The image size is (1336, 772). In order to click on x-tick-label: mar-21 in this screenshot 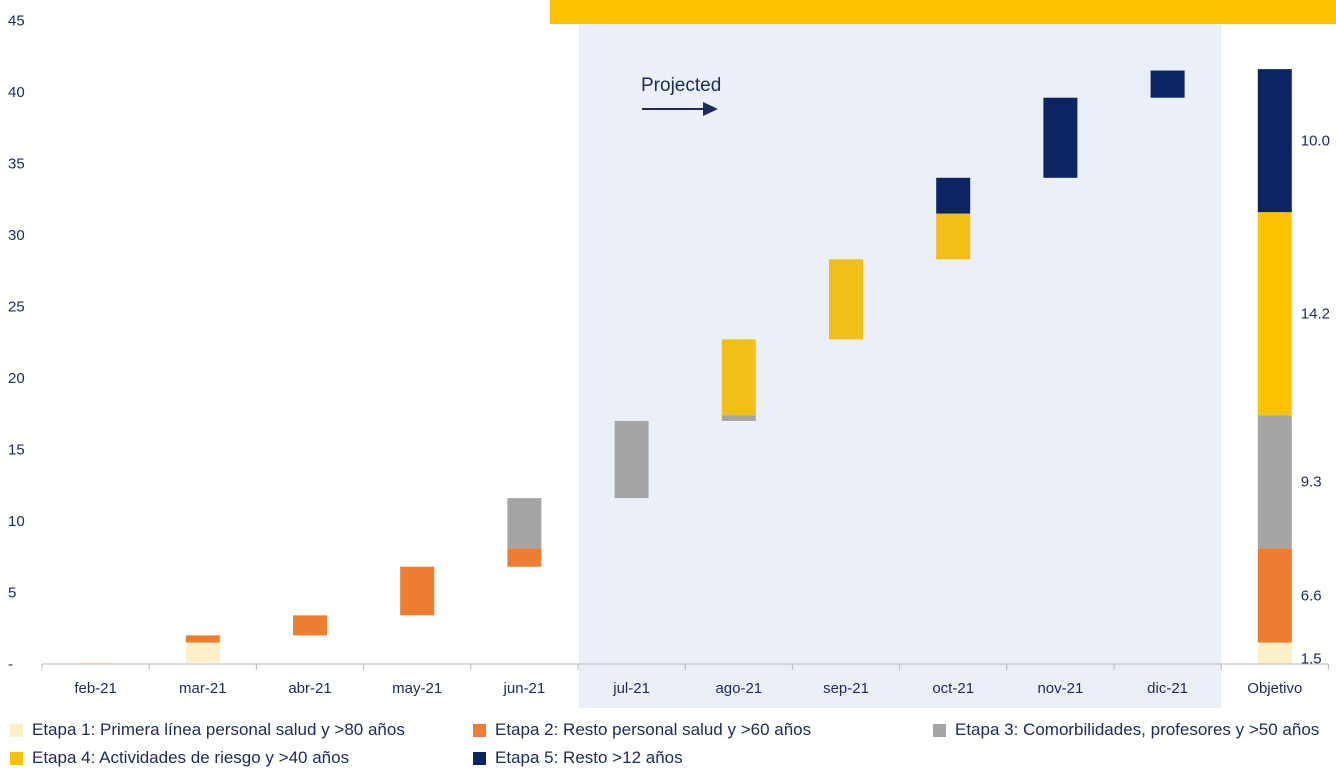, I will do `click(203, 688)`.